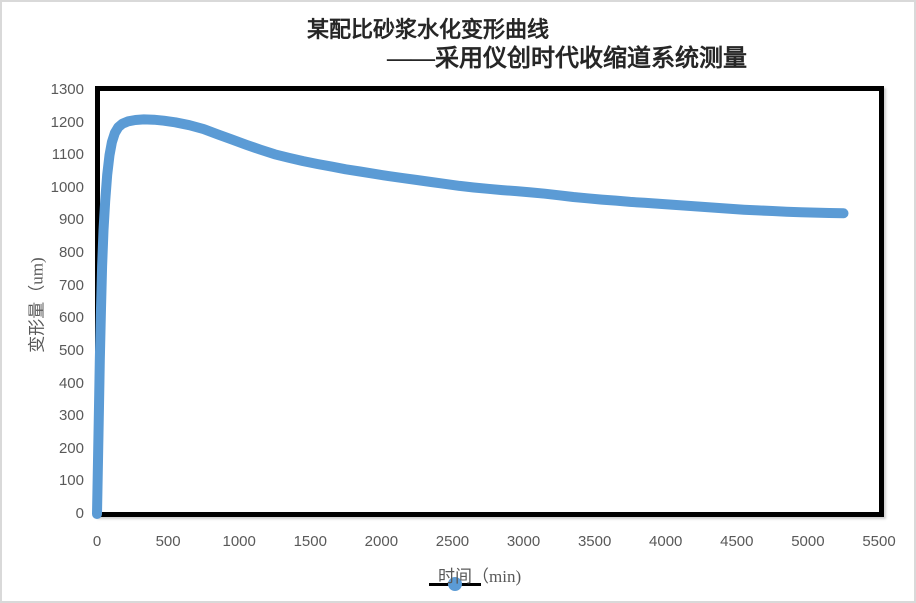 Image resolution: width=916 pixels, height=603 pixels. What do you see at coordinates (79, 513) in the screenshot?
I see `y-tick-label: 0` at bounding box center [79, 513].